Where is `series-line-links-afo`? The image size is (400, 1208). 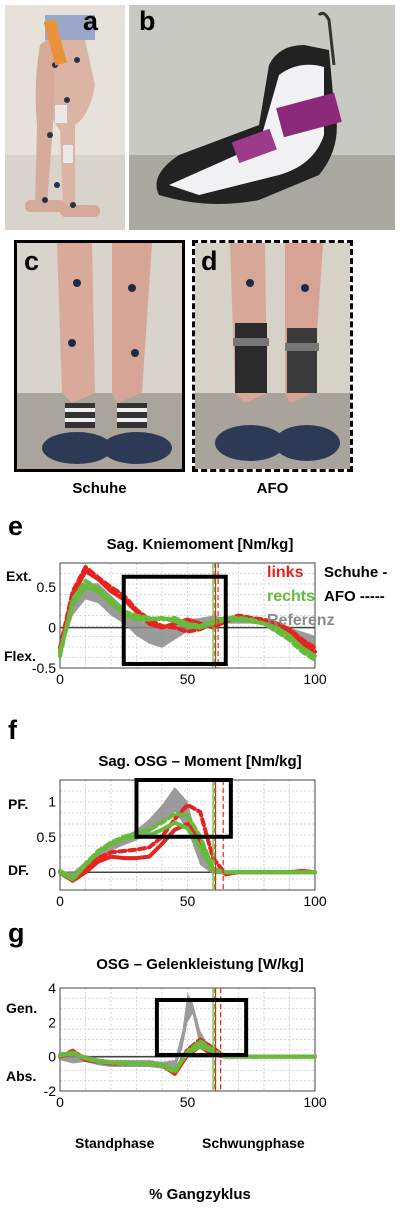
series-line-links-afo is located at coordinates (187, 607).